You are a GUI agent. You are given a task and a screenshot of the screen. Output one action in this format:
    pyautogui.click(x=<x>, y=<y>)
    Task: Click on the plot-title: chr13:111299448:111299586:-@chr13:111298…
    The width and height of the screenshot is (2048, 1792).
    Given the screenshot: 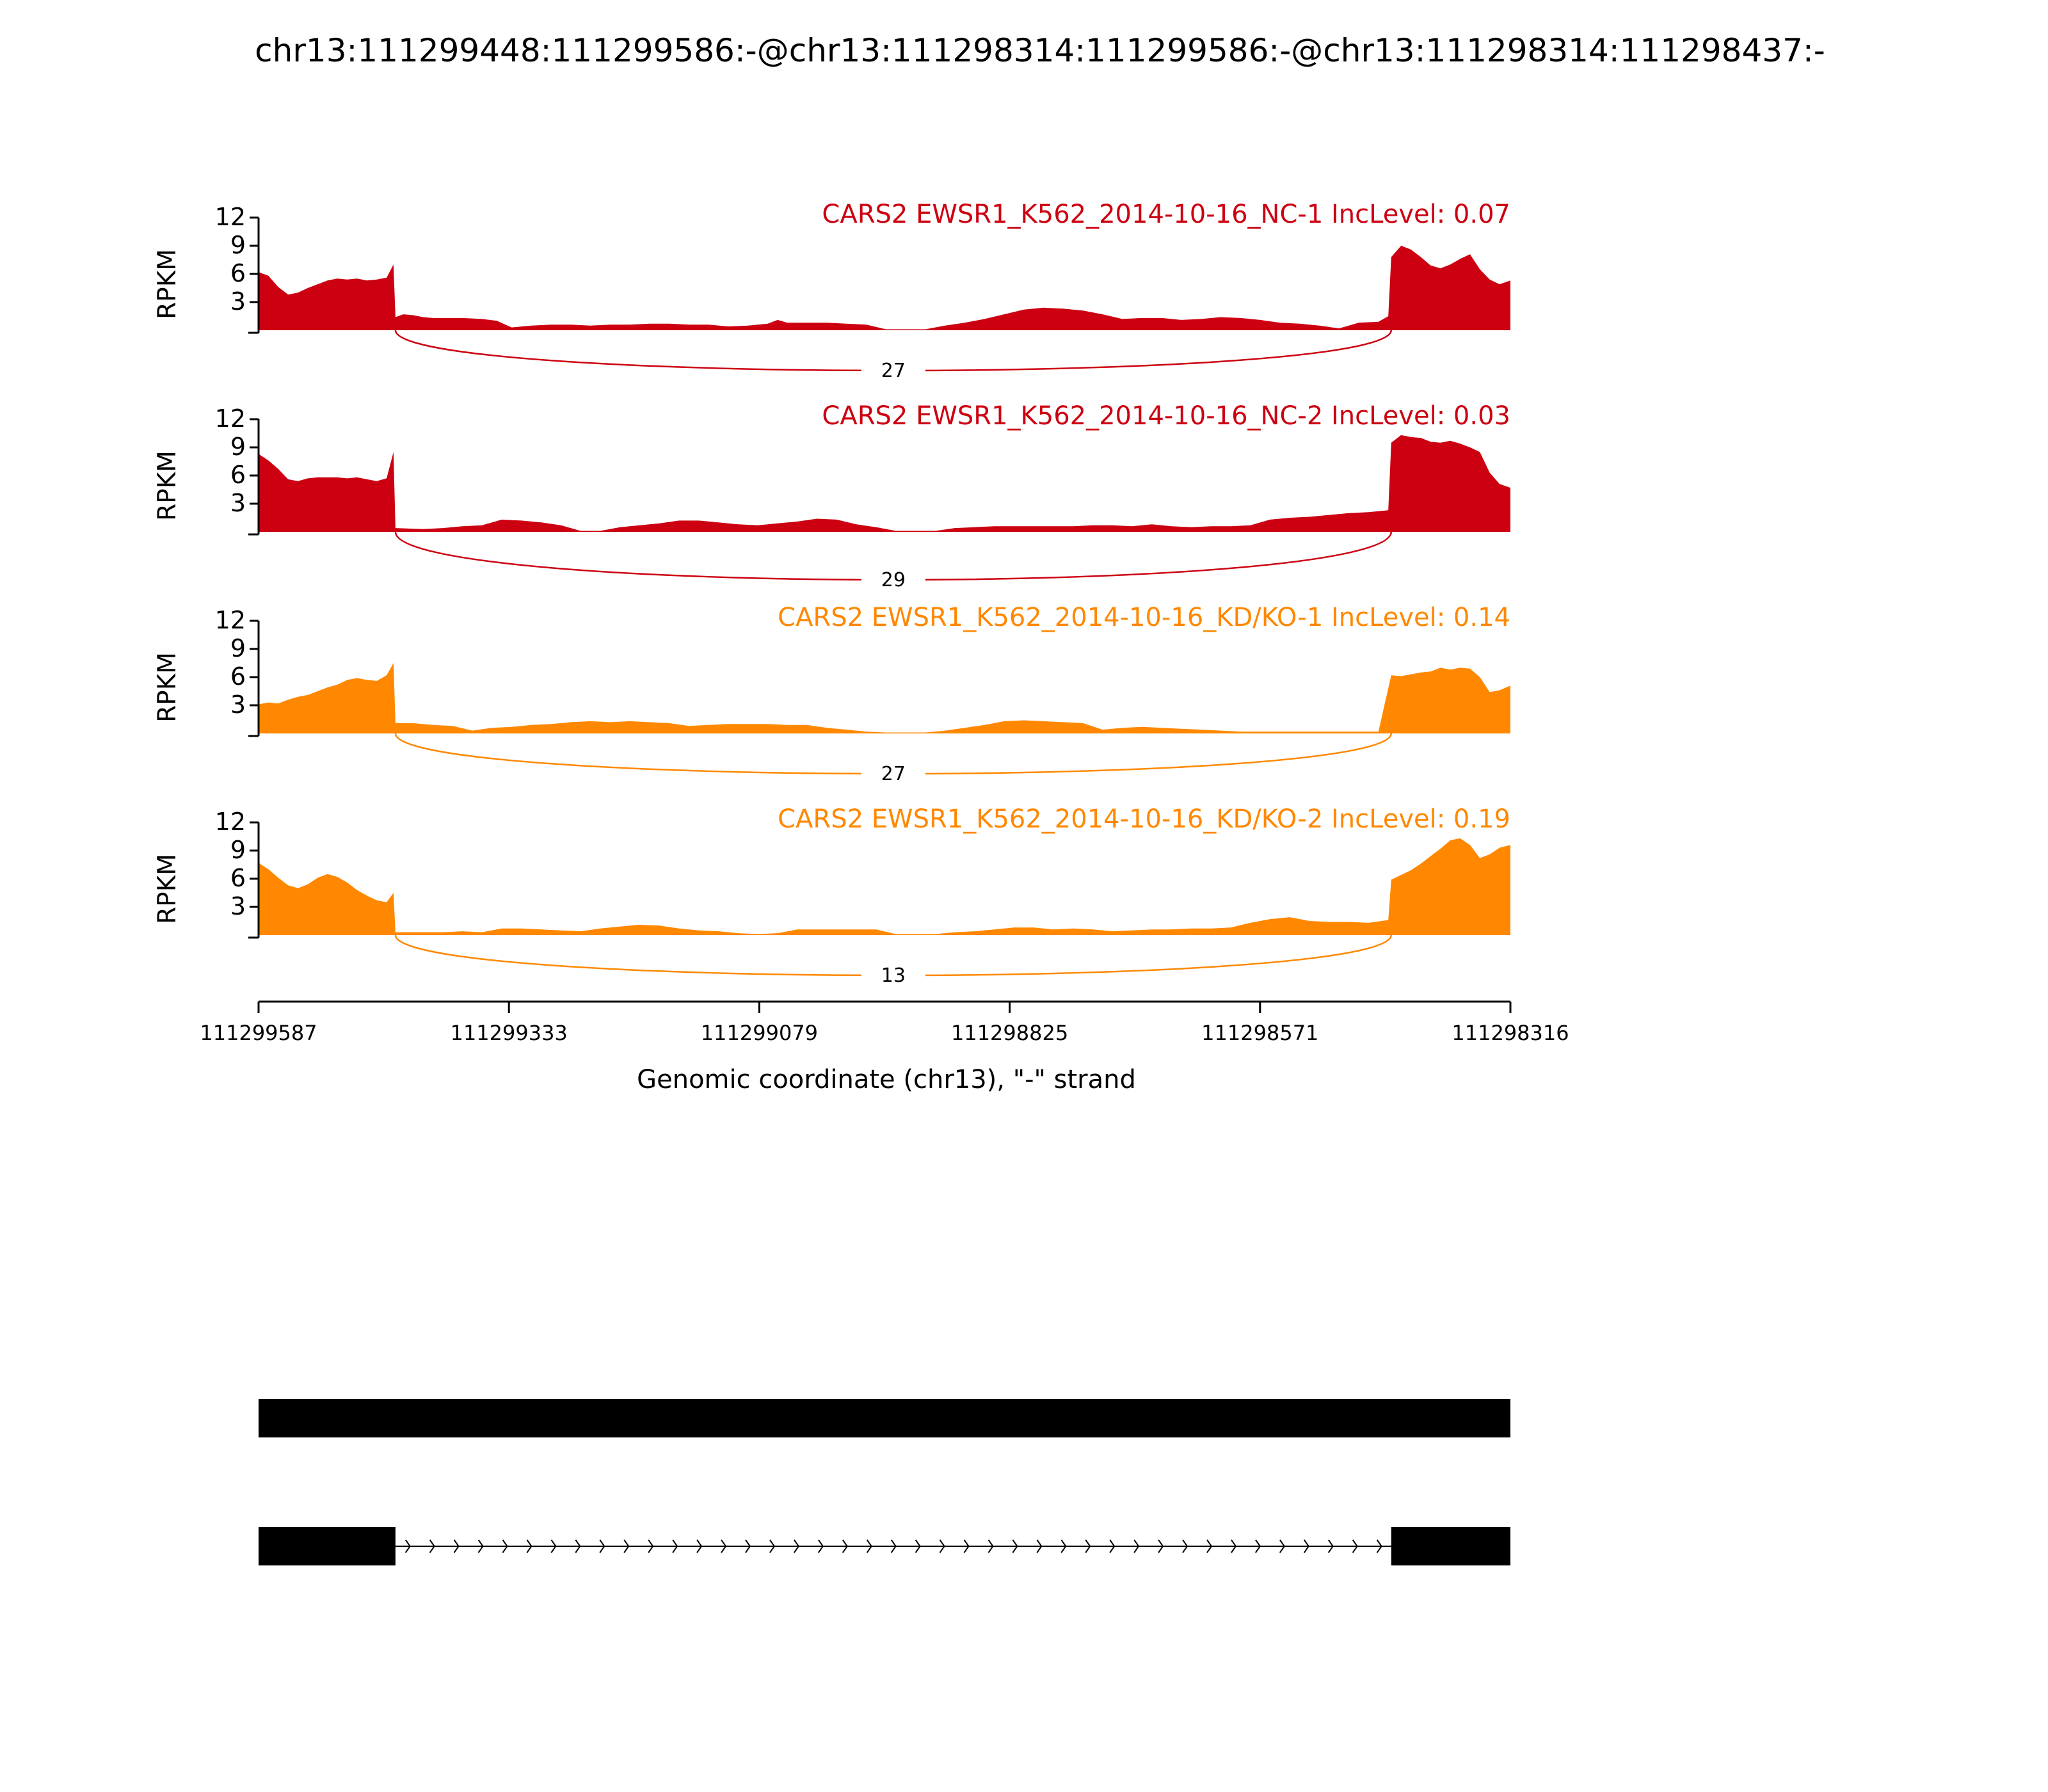 What is the action you would take?
    pyautogui.click(x=1040, y=50)
    